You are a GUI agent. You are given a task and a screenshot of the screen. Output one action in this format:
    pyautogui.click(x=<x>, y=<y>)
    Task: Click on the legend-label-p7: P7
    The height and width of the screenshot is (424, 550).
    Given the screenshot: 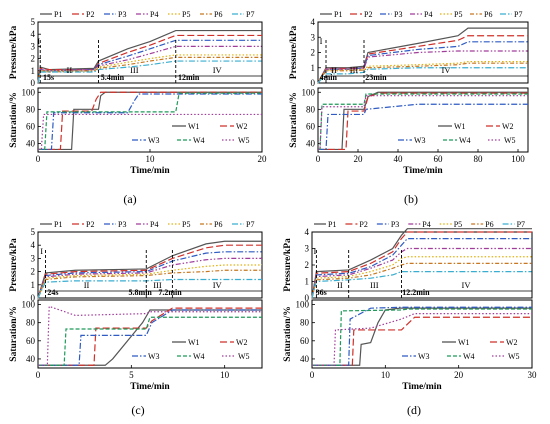 What is the action you would take?
    pyautogui.click(x=518, y=14)
    